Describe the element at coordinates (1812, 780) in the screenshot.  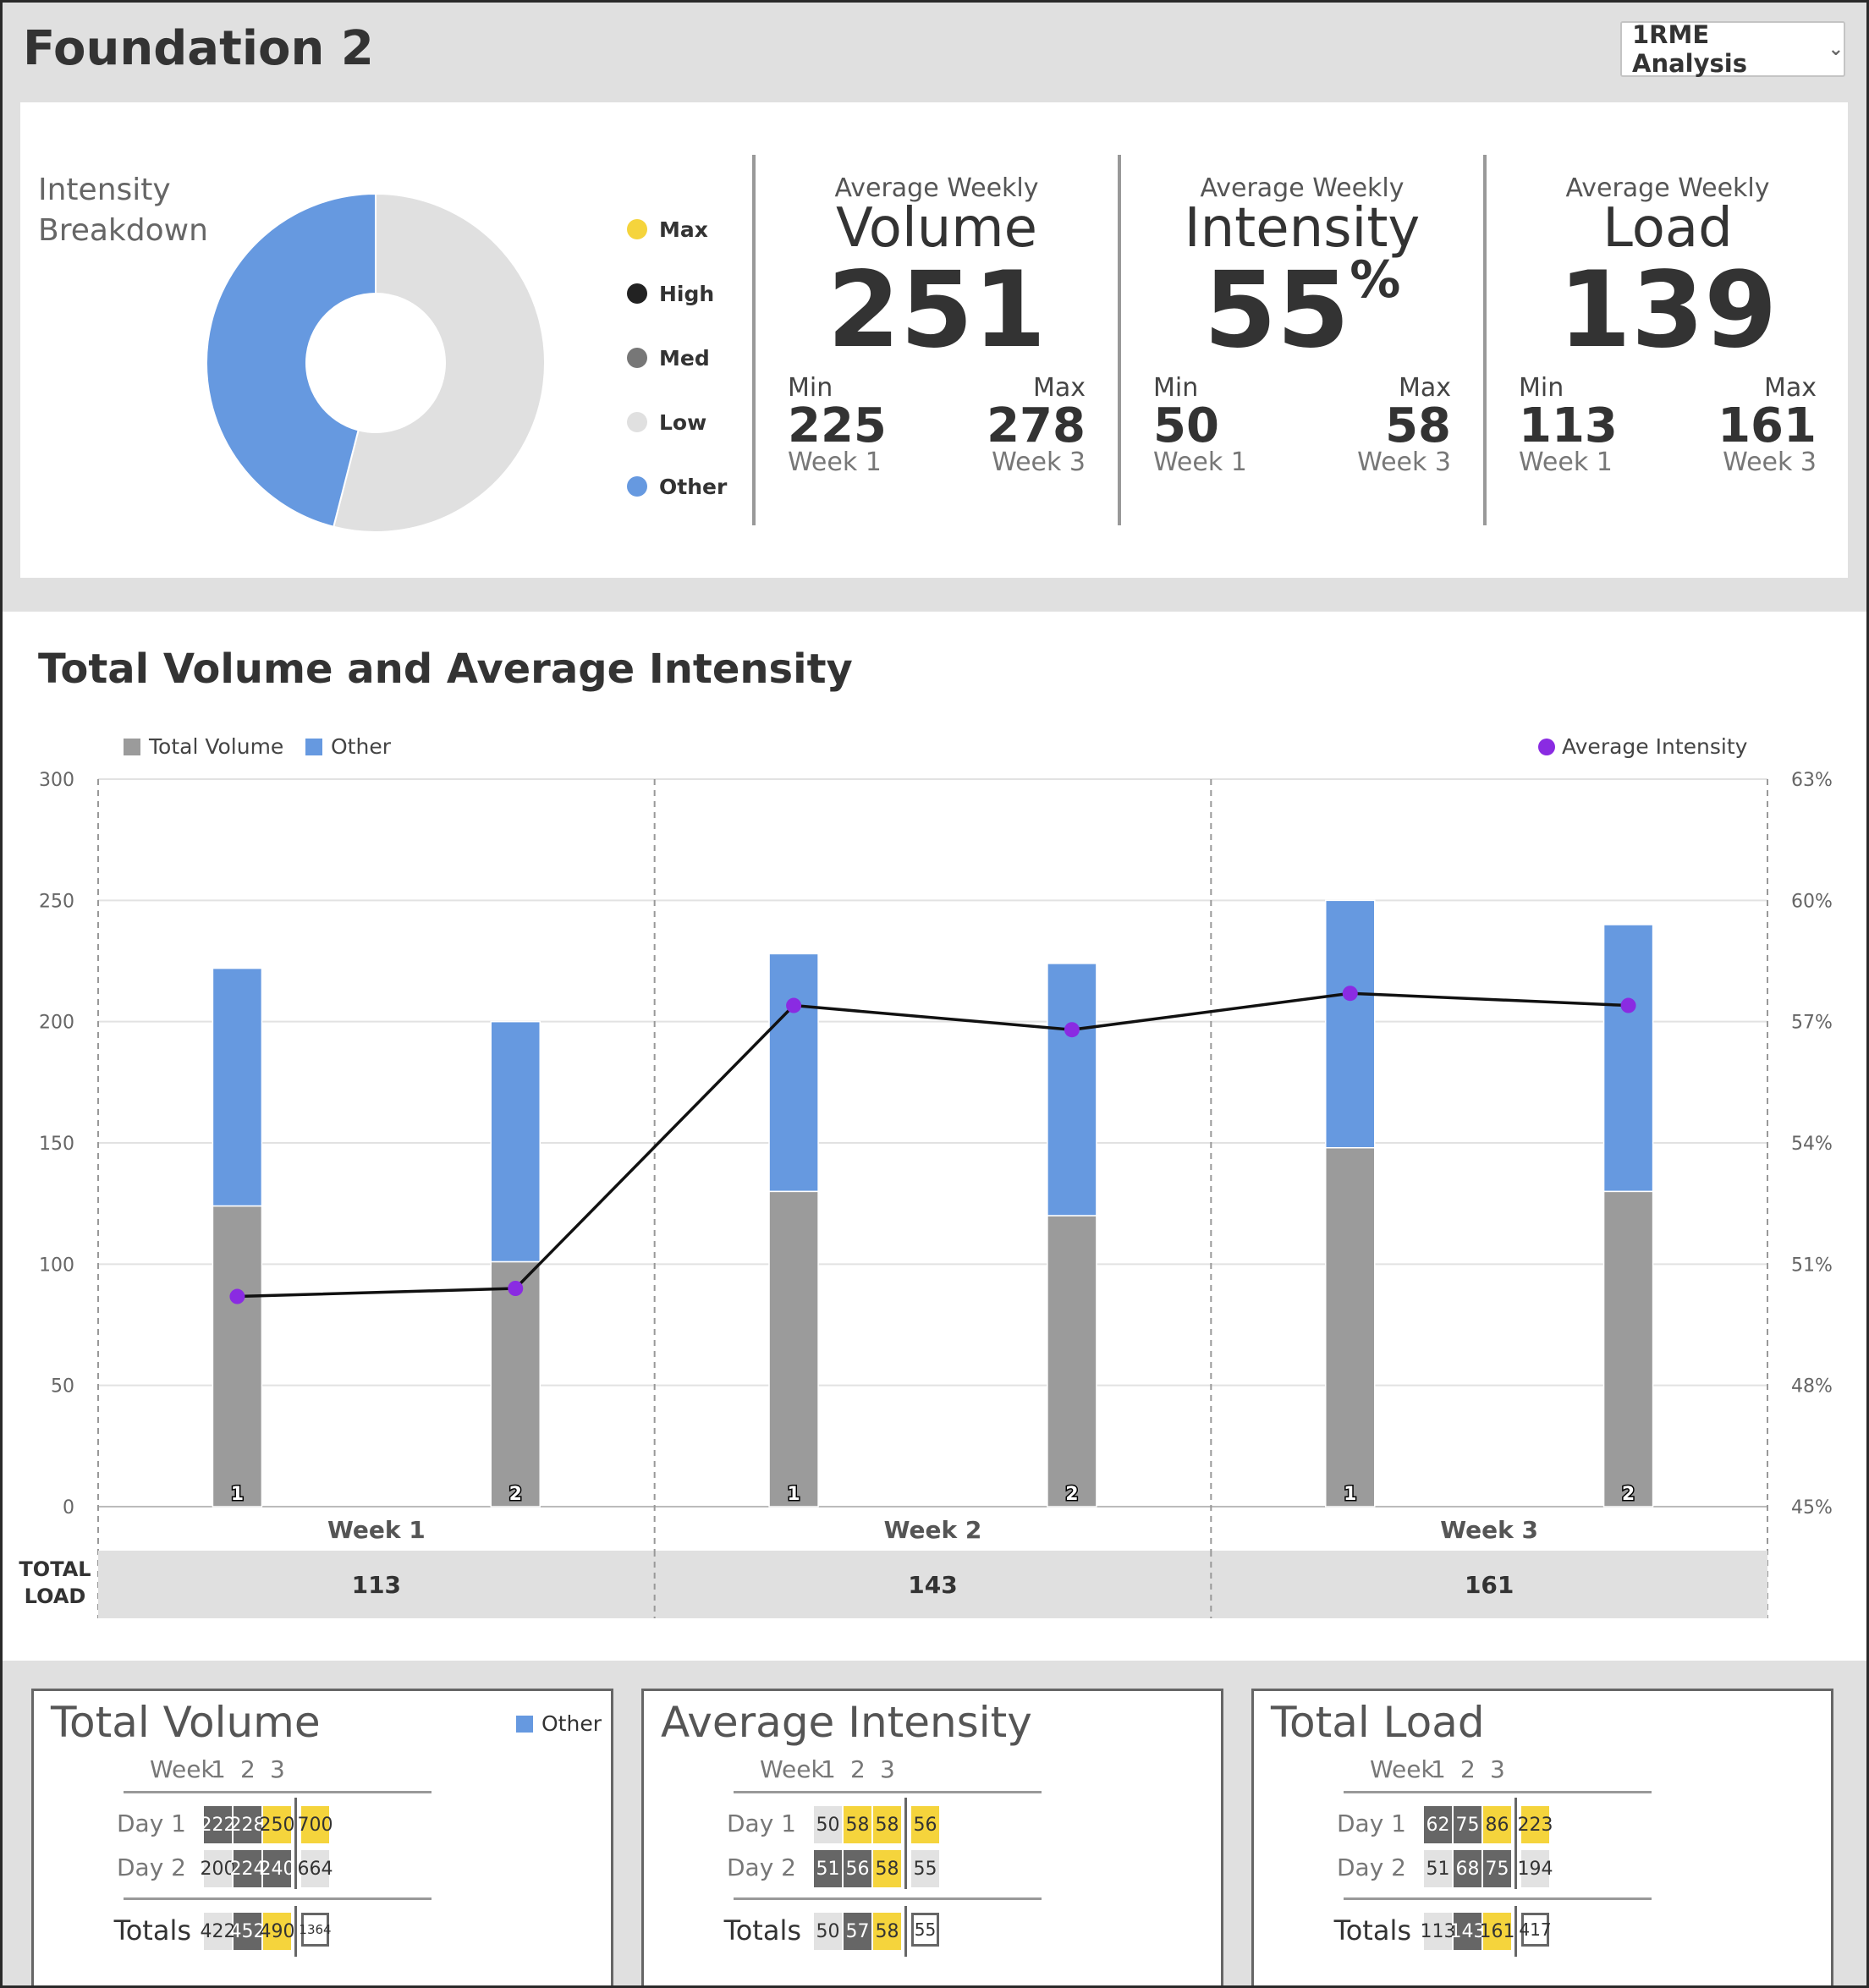
I see `y2-tick-label: 63%` at that location.